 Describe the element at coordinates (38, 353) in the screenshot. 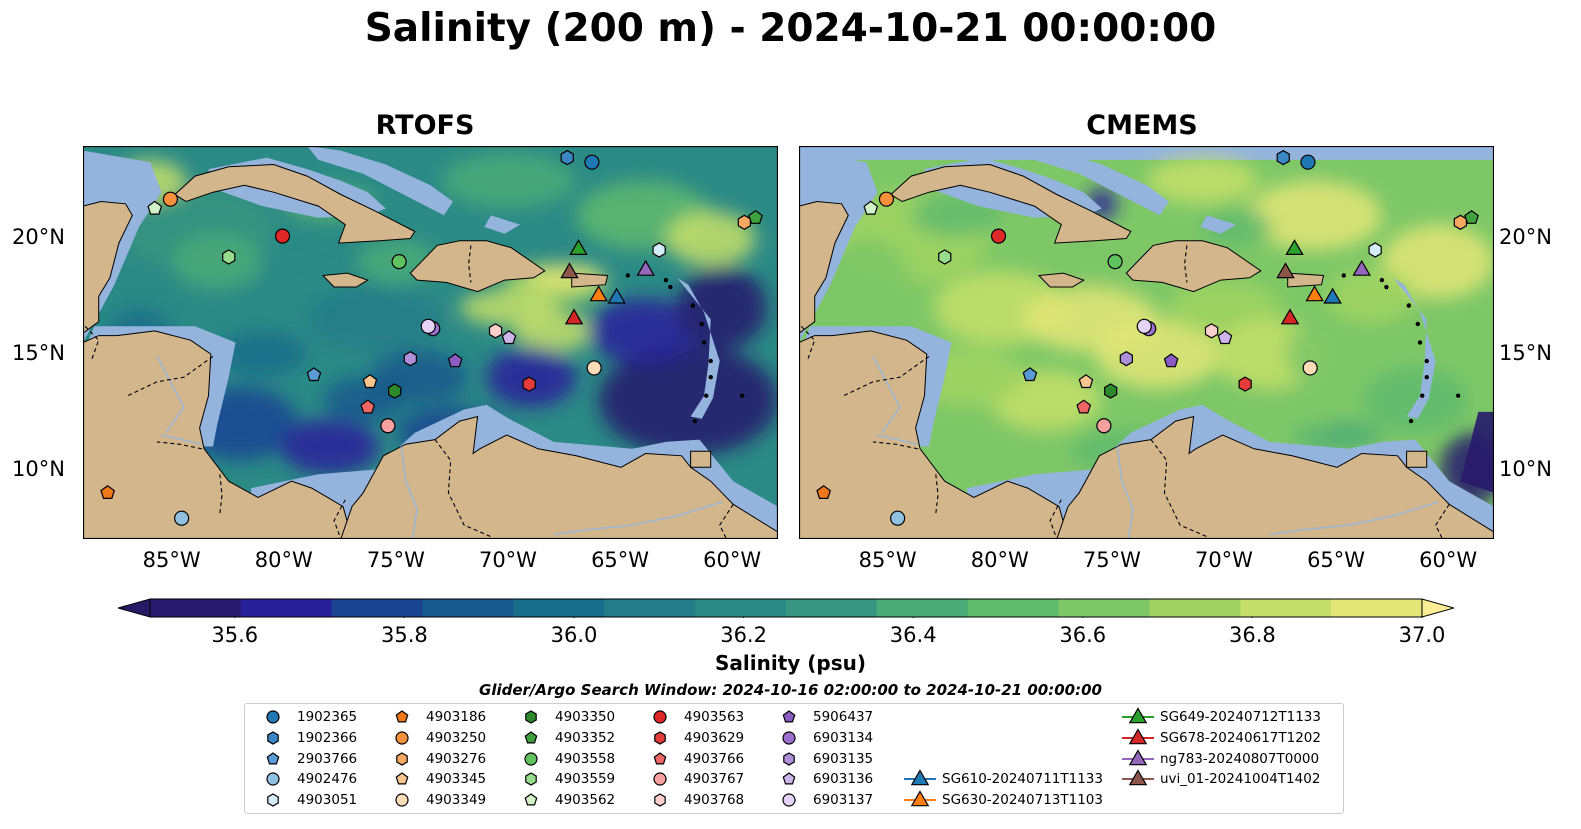

I see `lat-tick-label-left: 15°N` at that location.